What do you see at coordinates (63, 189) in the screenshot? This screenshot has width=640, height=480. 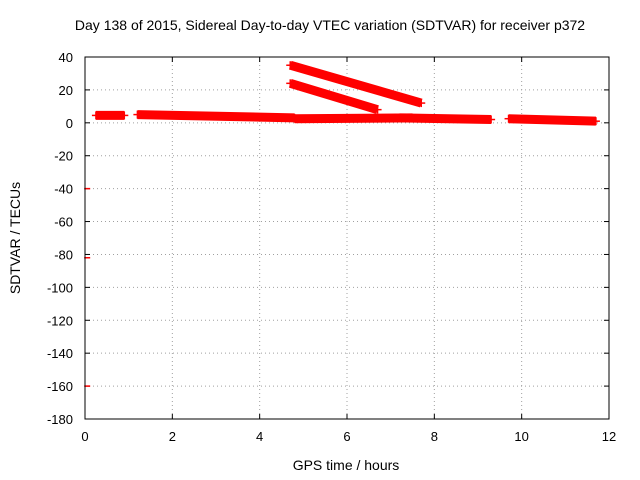 I see `y-tick-label: -40` at bounding box center [63, 189].